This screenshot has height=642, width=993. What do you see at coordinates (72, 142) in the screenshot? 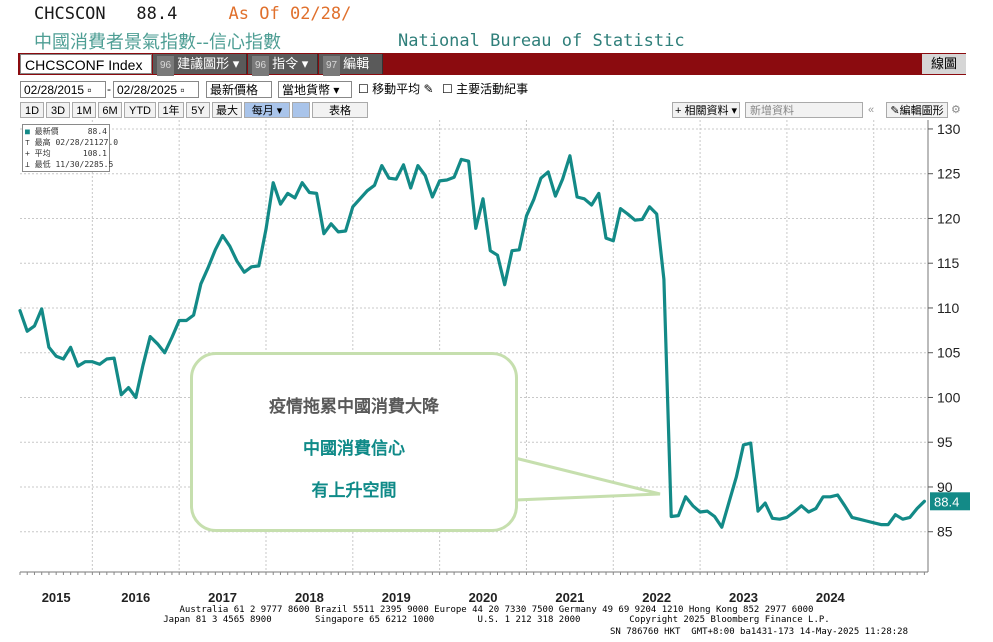
I see `legend-row-high: ⊤ 最高 02/28/21 127.0` at bounding box center [72, 142].